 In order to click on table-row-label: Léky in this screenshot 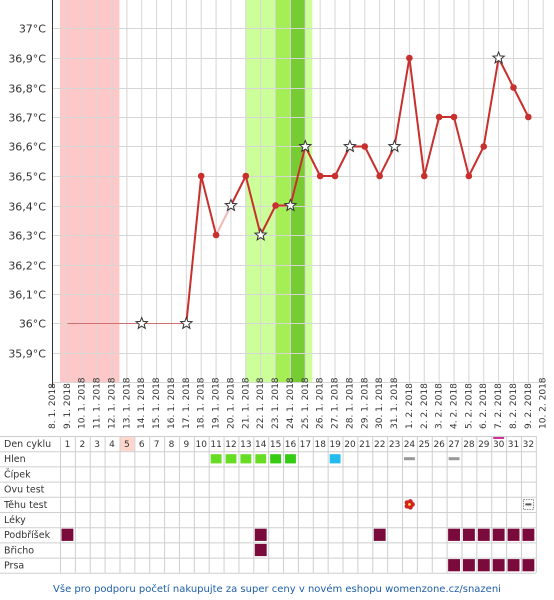, I will do `click(15, 520)`.